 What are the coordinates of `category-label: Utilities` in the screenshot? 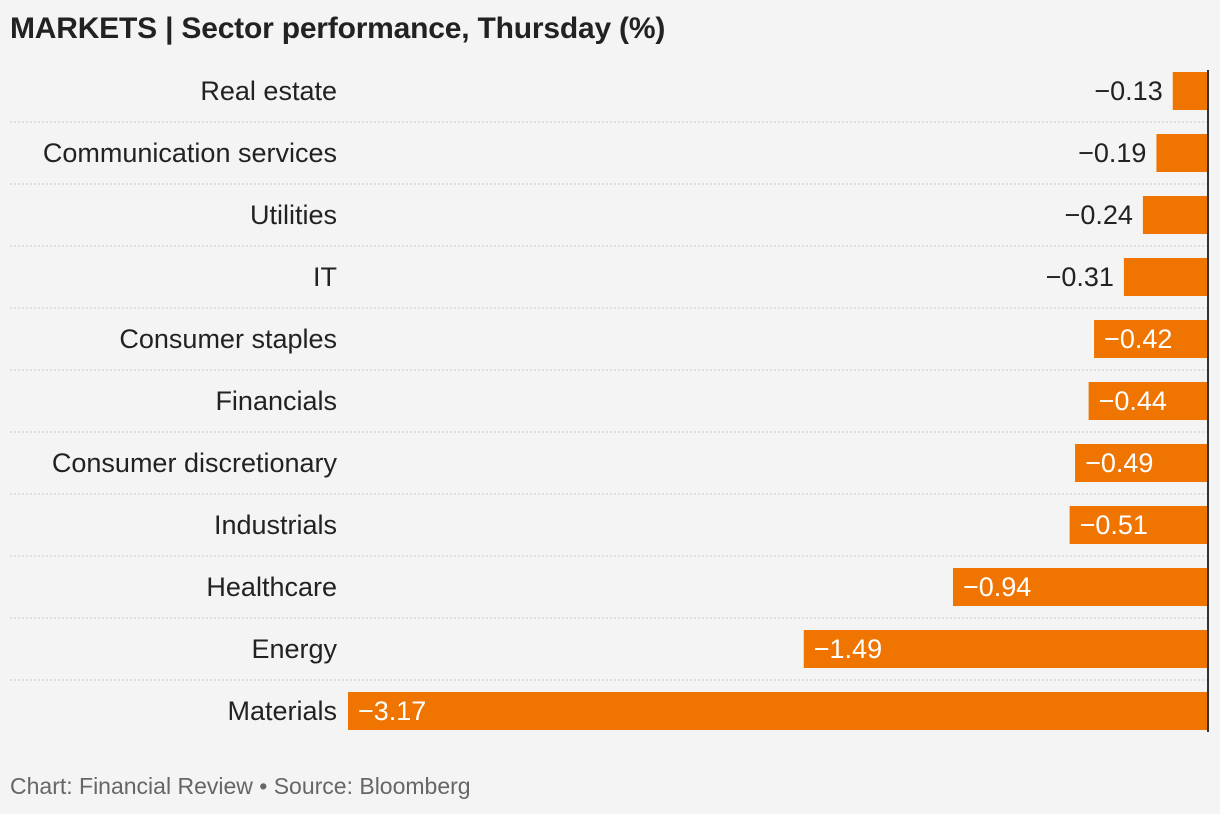 It's located at (293, 215).